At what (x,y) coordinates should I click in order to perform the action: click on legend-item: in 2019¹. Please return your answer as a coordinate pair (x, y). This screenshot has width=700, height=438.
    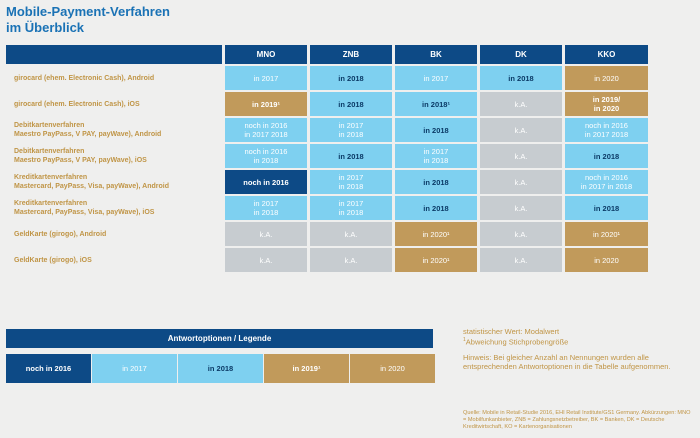
    Looking at the image, I should click on (306, 368).